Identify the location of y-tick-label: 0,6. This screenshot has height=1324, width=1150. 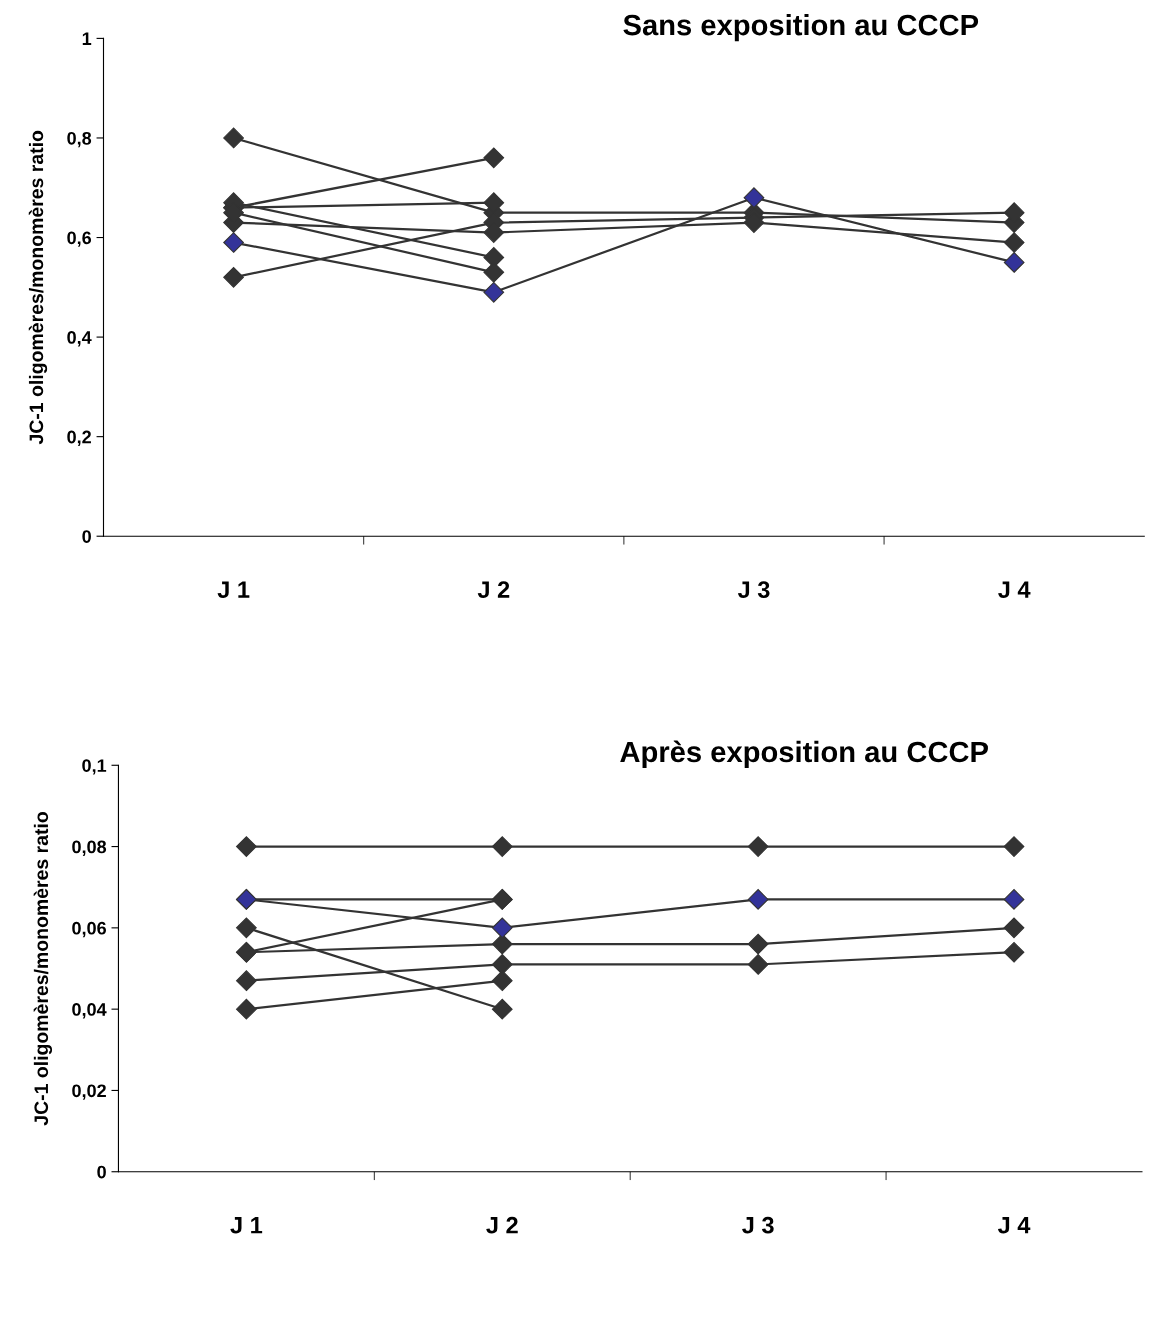
(79, 239).